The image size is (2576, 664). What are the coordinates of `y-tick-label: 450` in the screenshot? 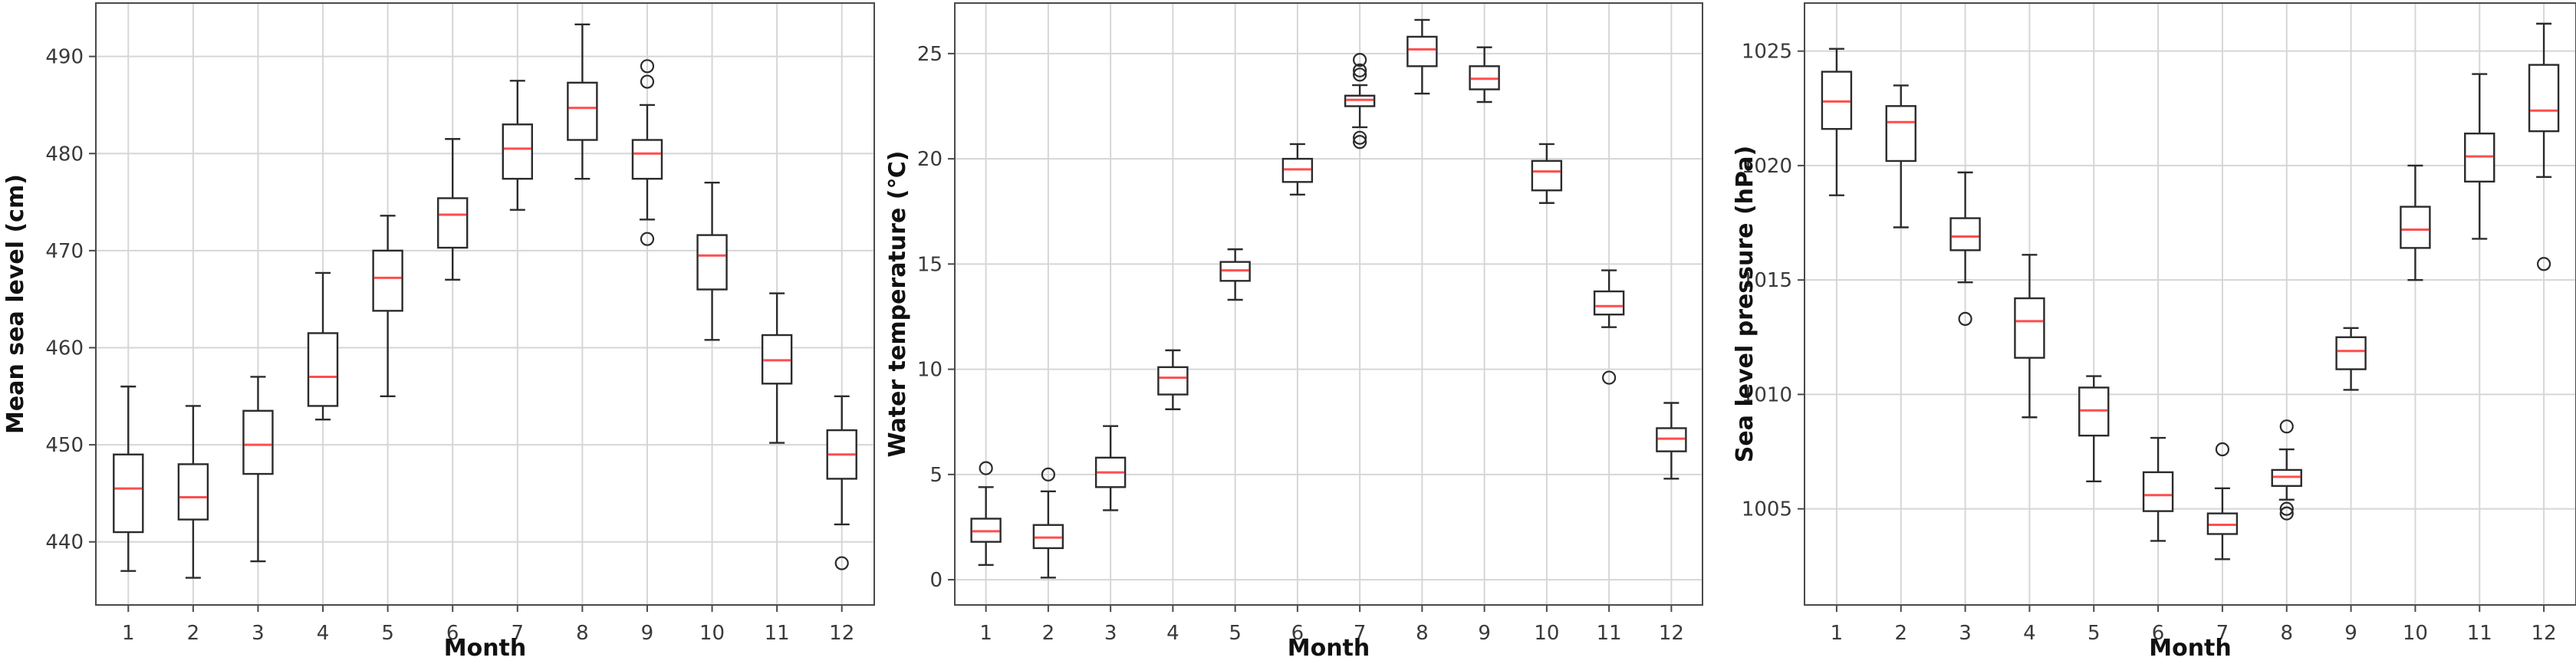 It's located at (64, 445).